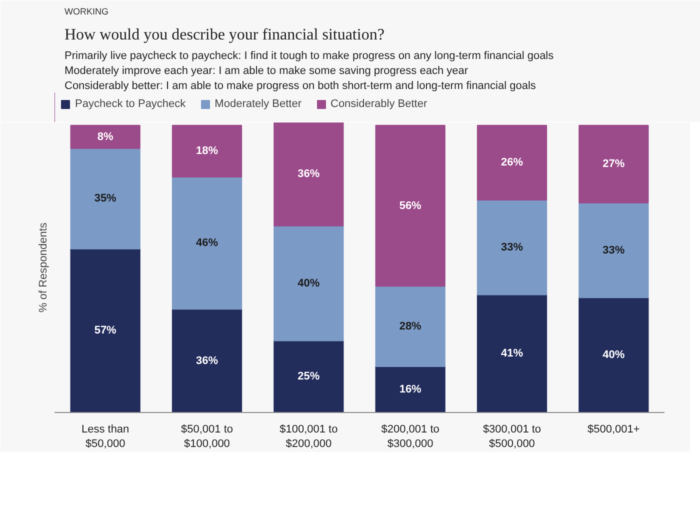 Image resolution: width=700 pixels, height=512 pixels. What do you see at coordinates (300, 86) in the screenshot?
I see `text: Considerably better: I am able to make progress on both short-term and long-term financial goals` at bounding box center [300, 86].